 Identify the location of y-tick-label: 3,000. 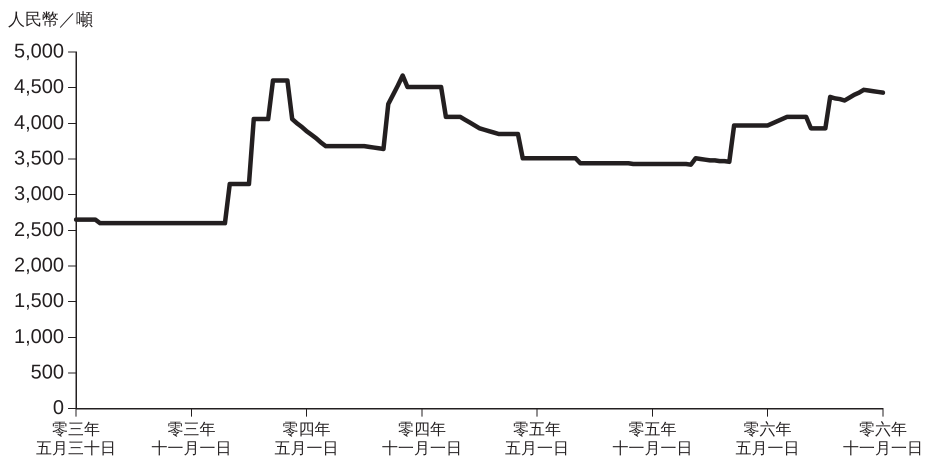
(39, 194).